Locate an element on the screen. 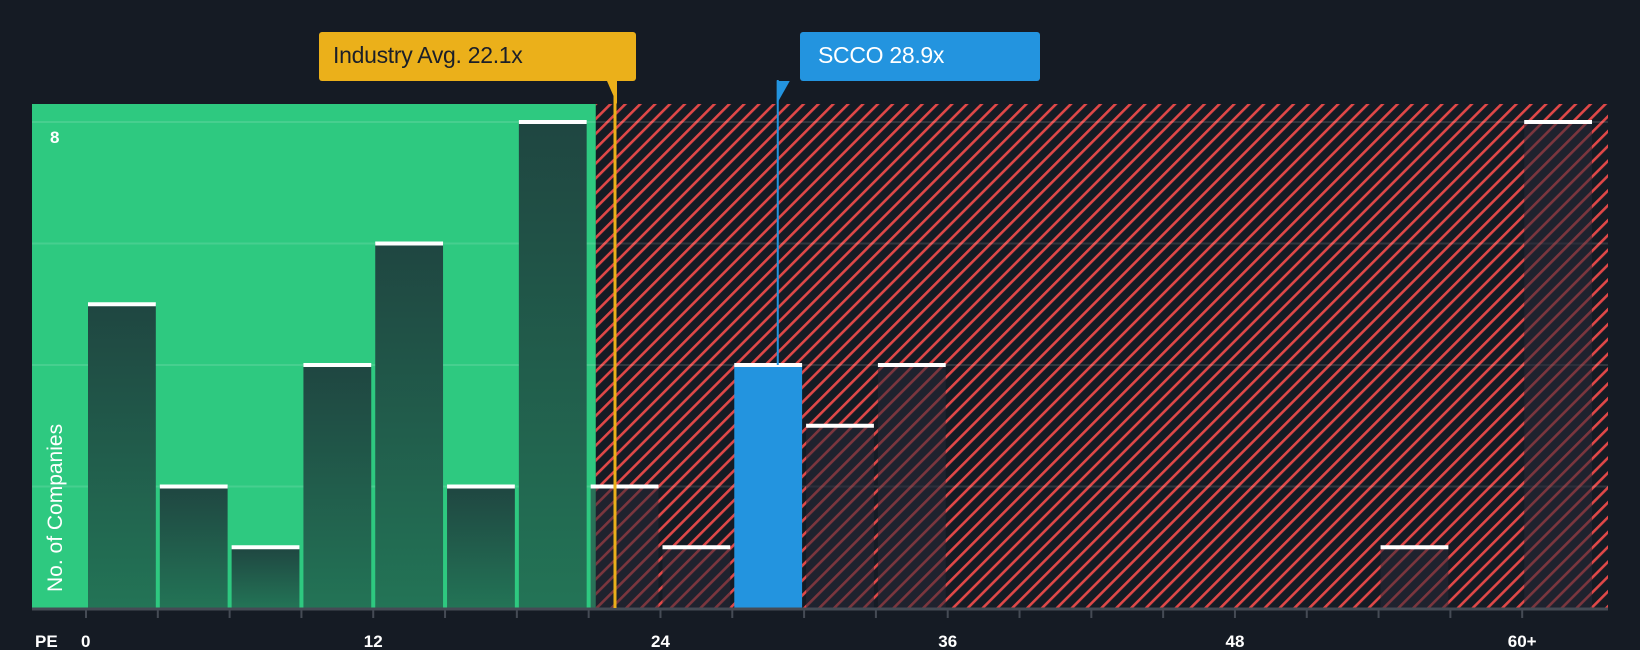 Image resolution: width=1640 pixels, height=650 pixels. x-tick-label: 12 is located at coordinates (373, 641).